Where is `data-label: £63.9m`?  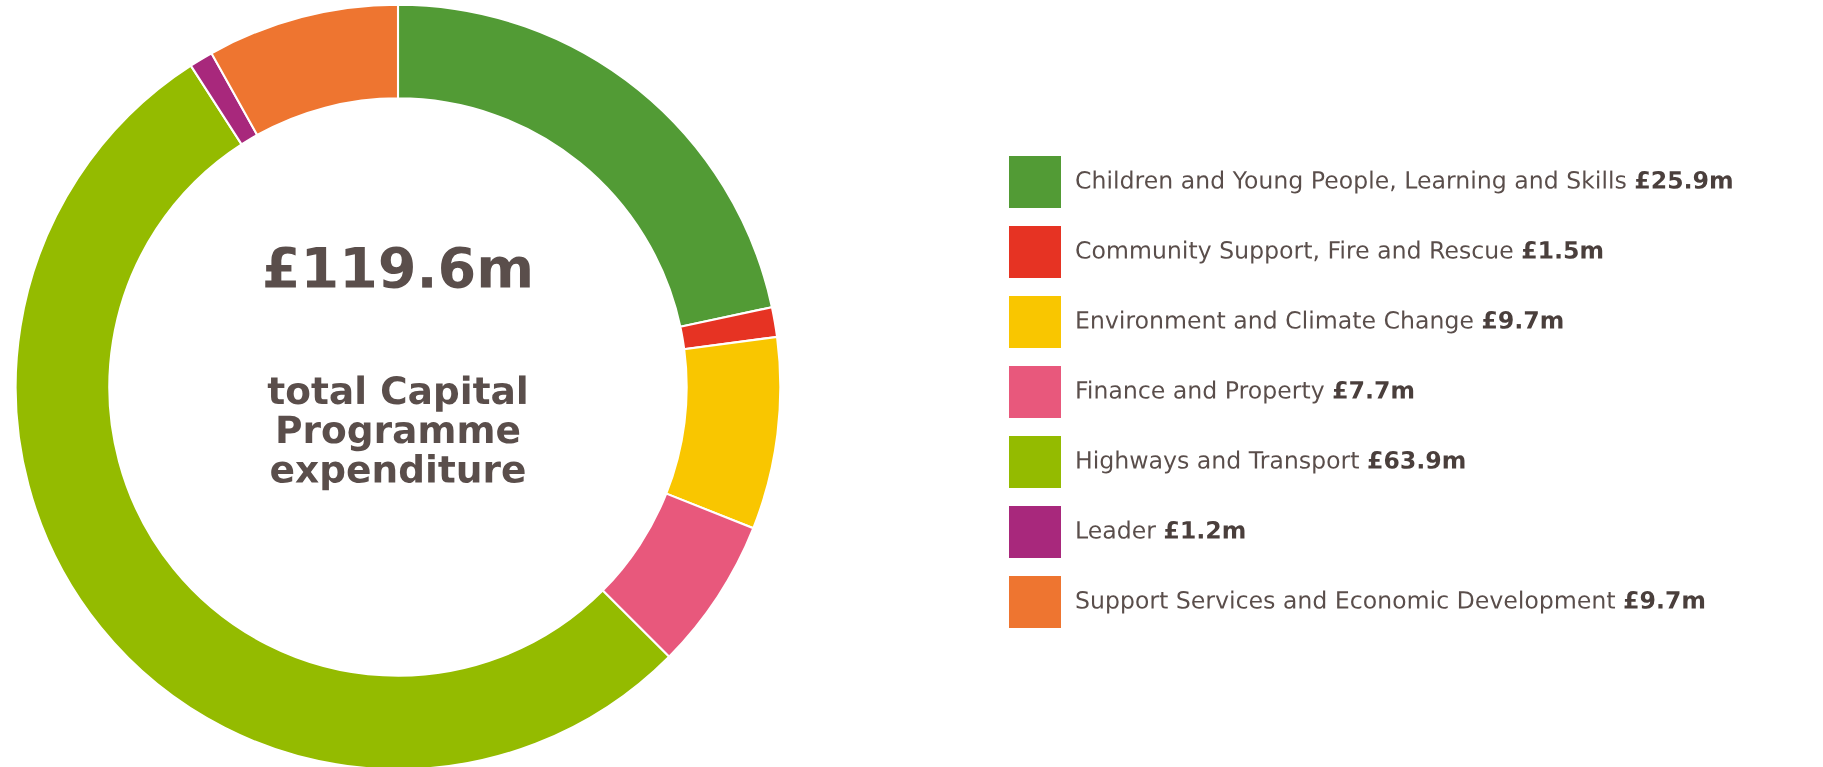
data-label: £63.9m is located at coordinates (1416, 459).